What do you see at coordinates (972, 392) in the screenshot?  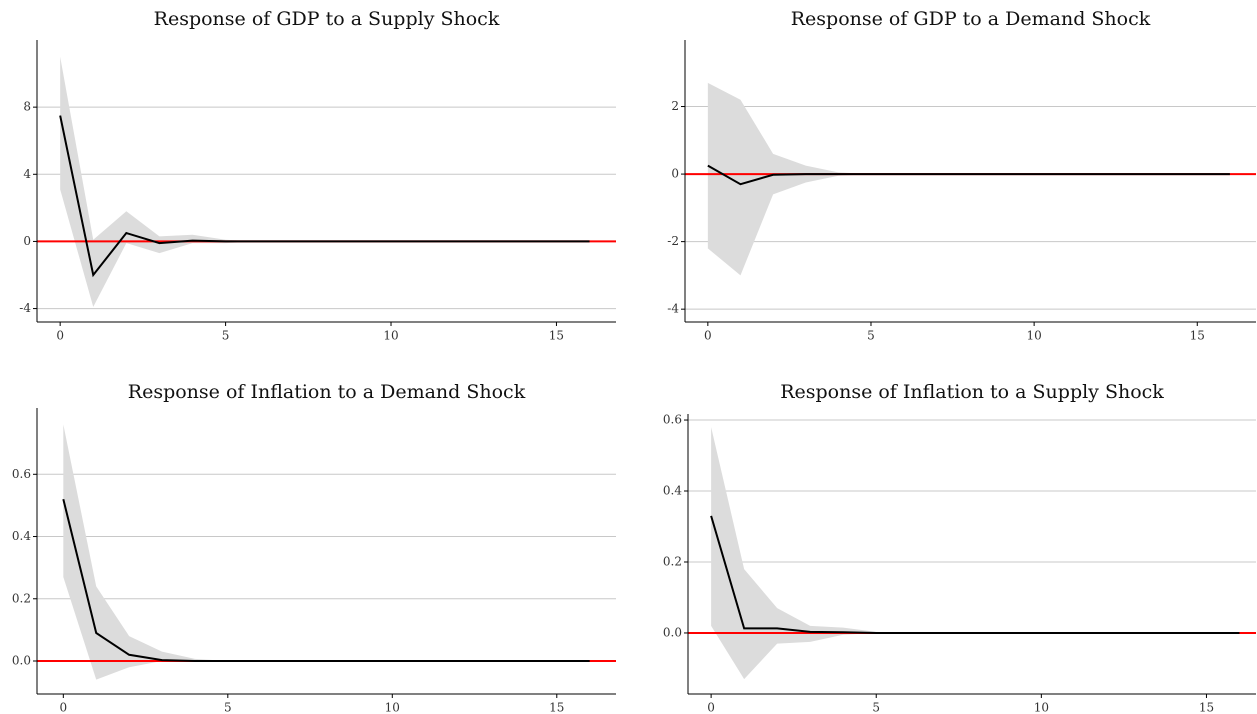 I see `chart-title: Response of Inflation to a Supply Shock` at bounding box center [972, 392].